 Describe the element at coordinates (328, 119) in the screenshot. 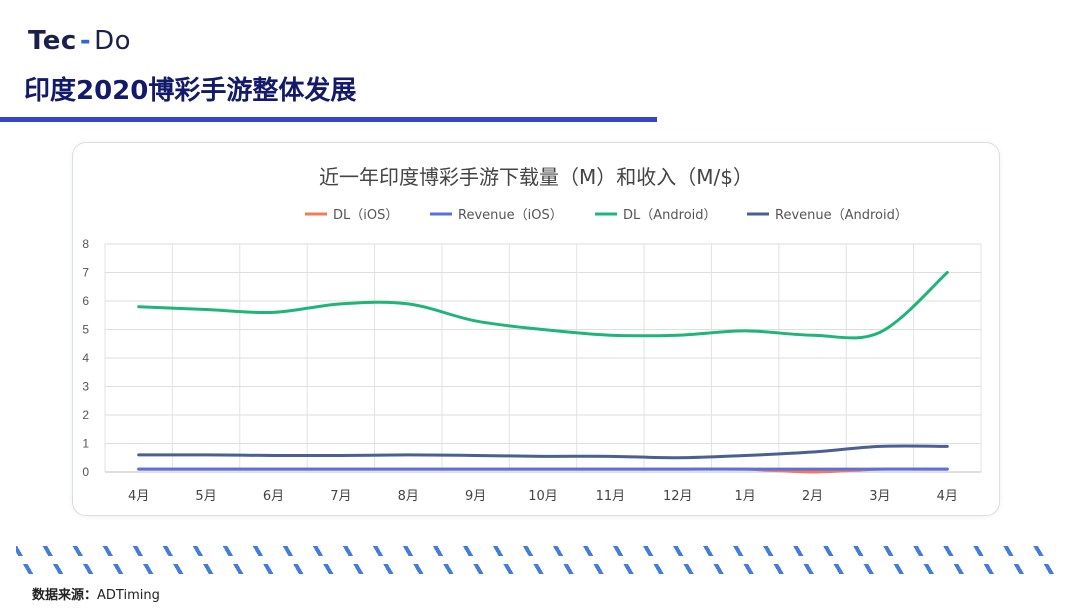

I see `title-underline` at that location.